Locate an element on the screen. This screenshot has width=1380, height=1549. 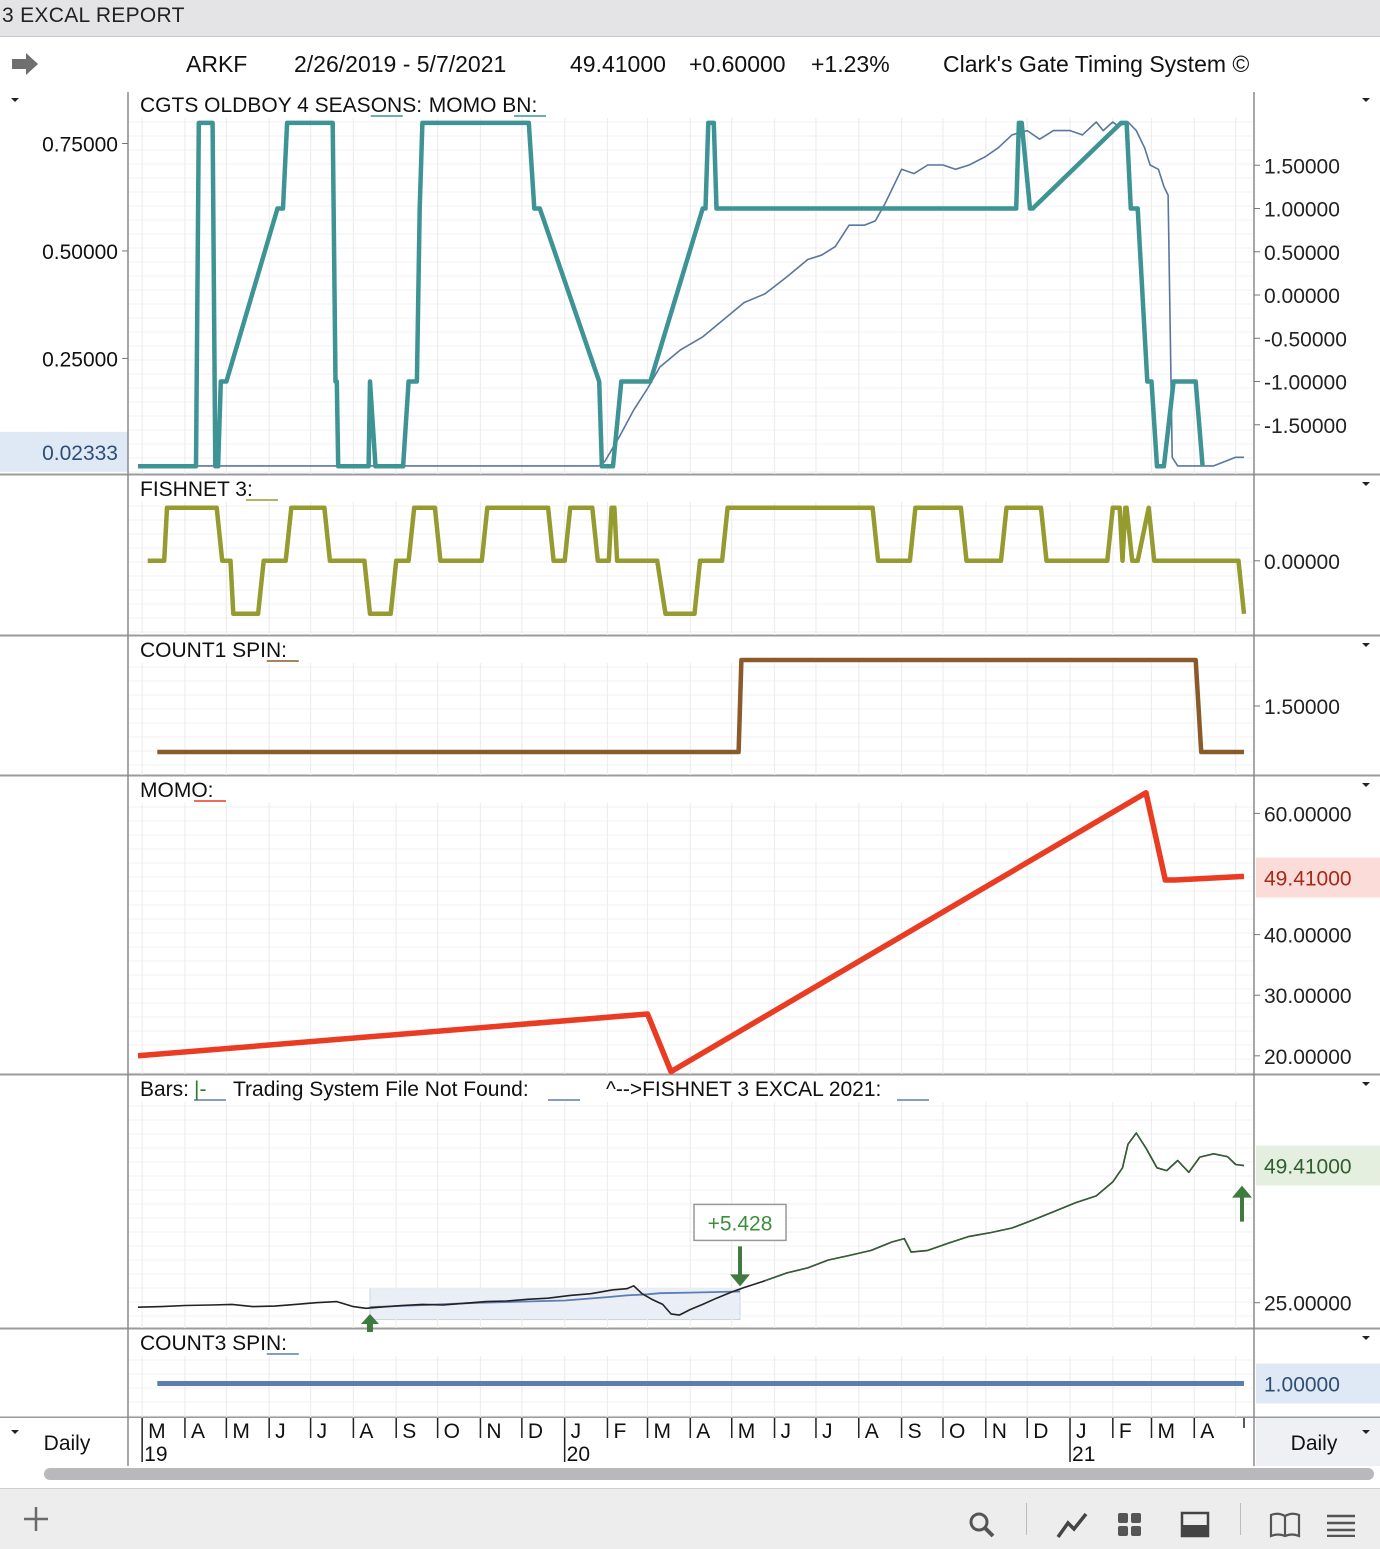
cgts-right-tick: 0.50000 is located at coordinates (1302, 253).